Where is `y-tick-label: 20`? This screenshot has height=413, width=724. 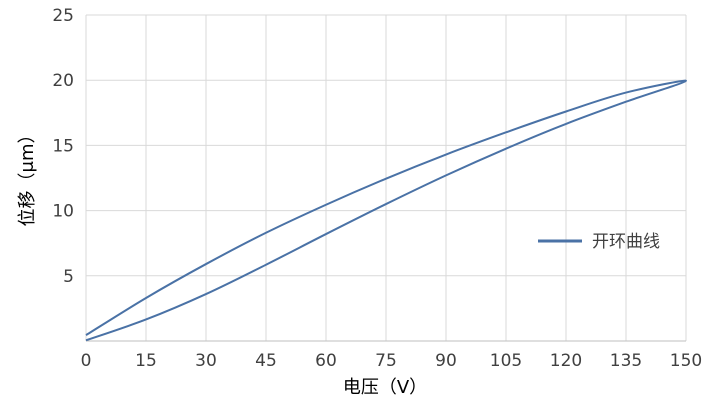
y-tick-label: 20 is located at coordinates (63, 81).